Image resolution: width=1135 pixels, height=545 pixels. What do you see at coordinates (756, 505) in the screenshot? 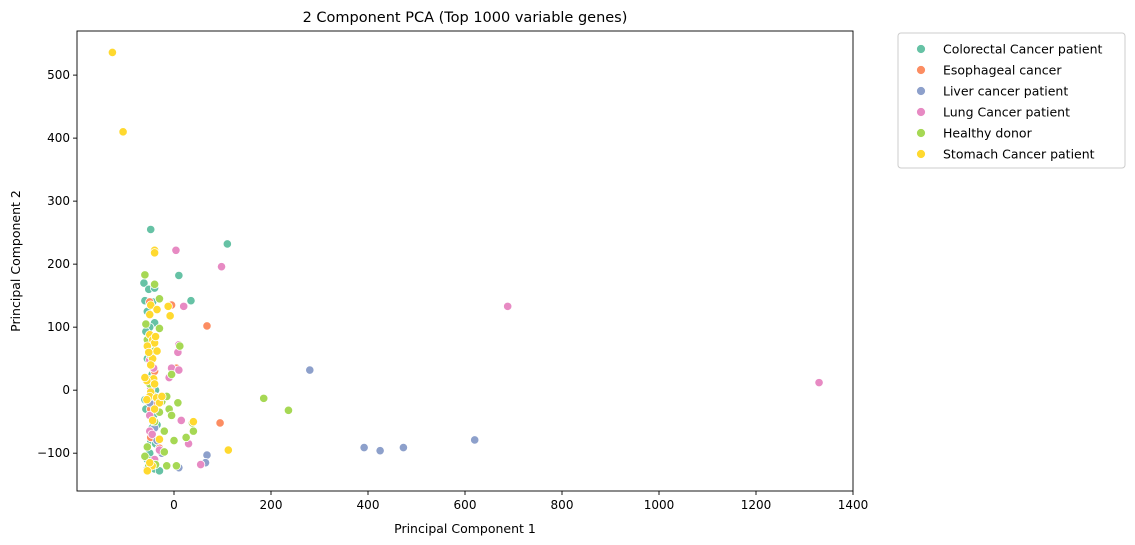
I see `x-tick-label: 1200` at bounding box center [756, 505].